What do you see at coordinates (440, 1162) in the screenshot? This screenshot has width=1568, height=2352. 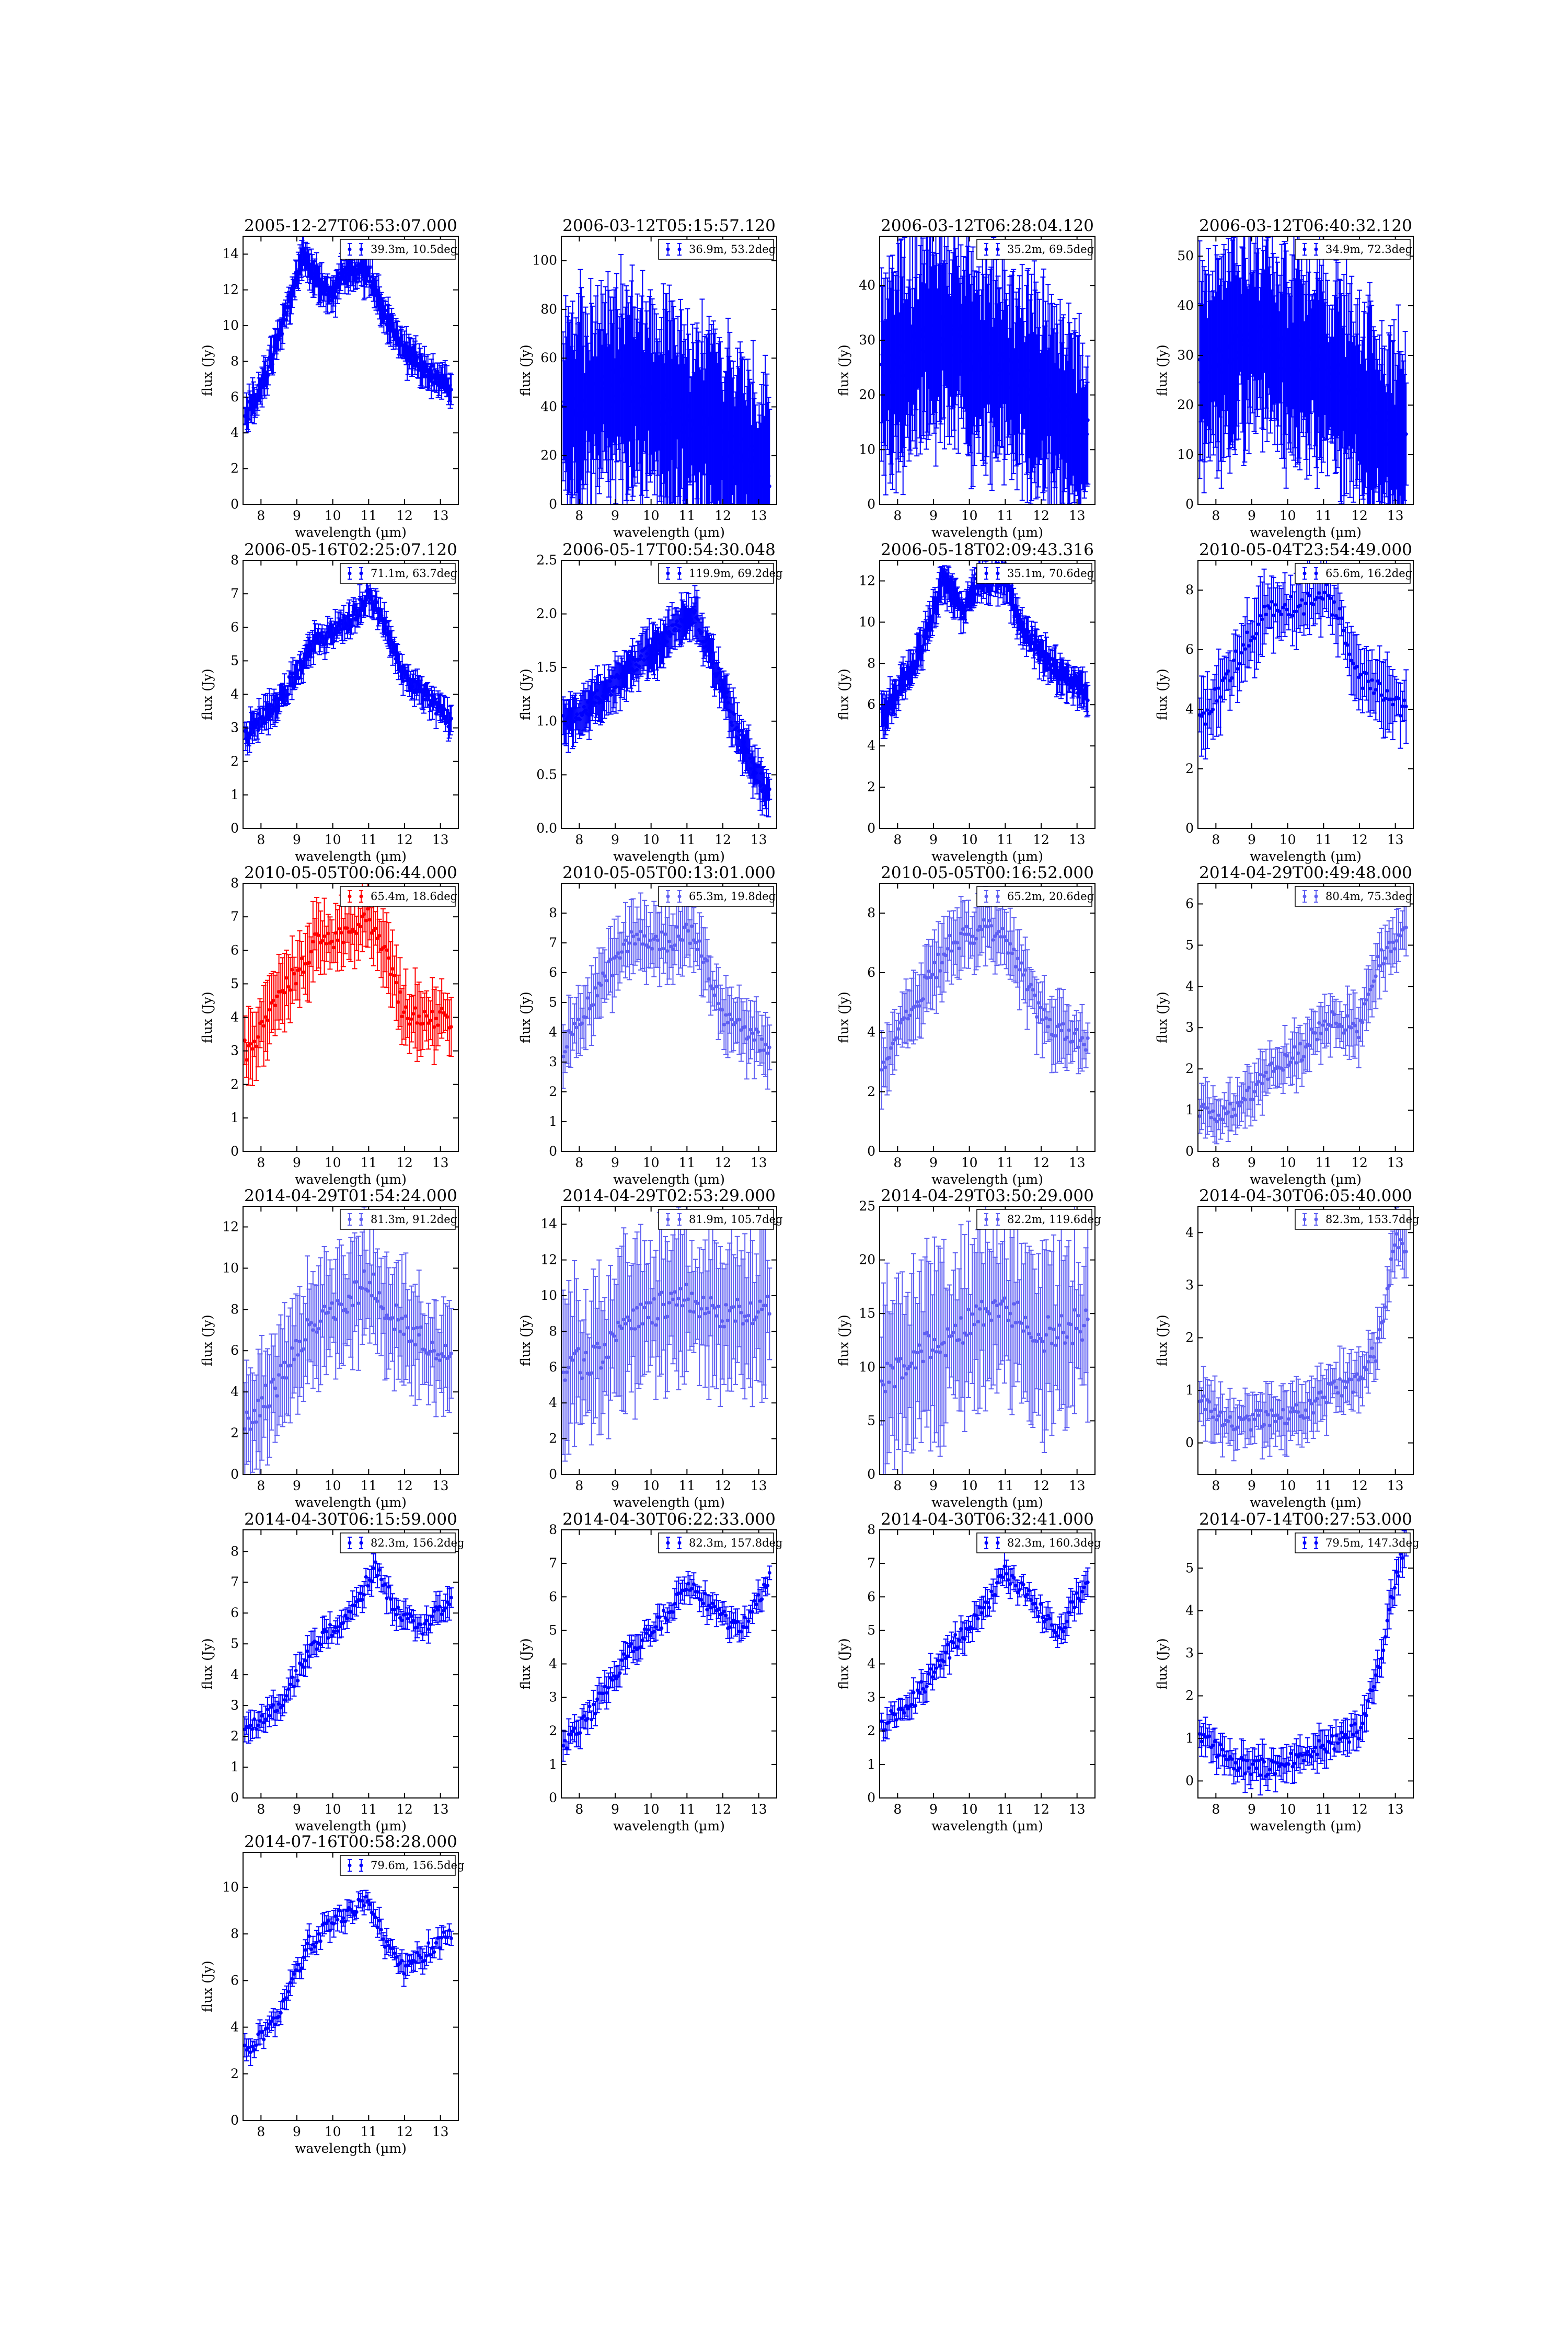 I see `x-tick-label: 13` at bounding box center [440, 1162].